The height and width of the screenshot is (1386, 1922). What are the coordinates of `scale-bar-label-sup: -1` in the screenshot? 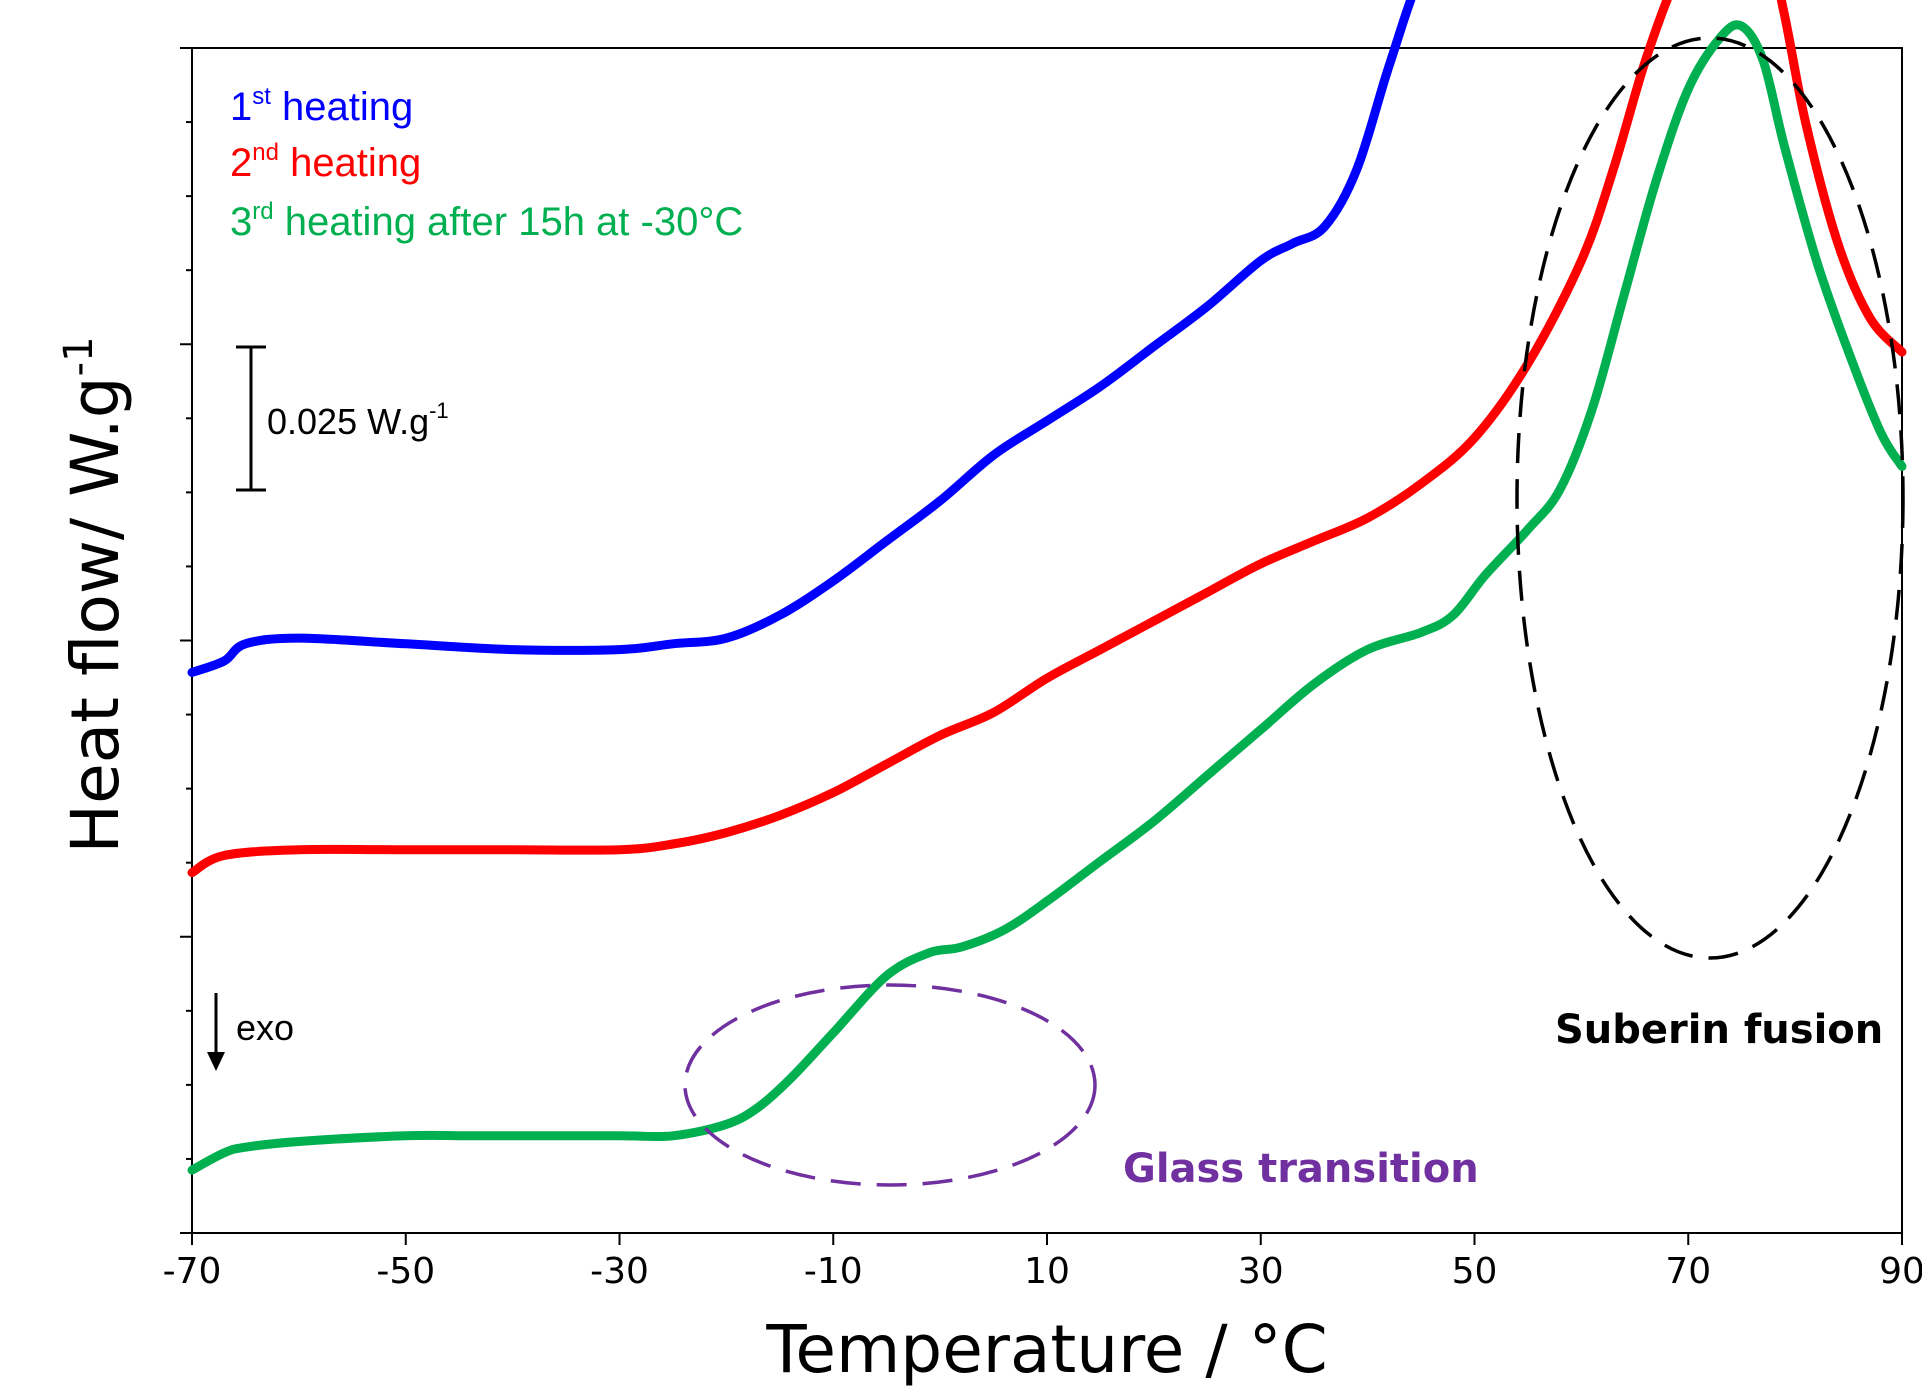 It's located at (439, 410).